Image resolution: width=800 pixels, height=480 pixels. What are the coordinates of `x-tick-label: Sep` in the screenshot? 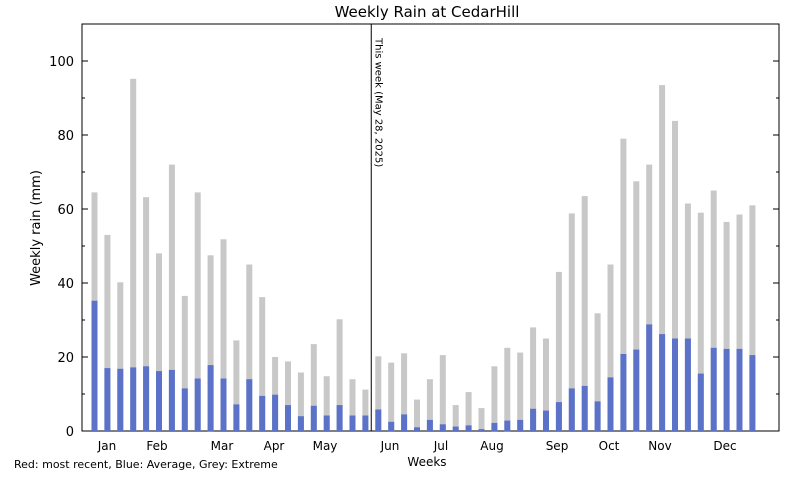 It's located at (557, 446).